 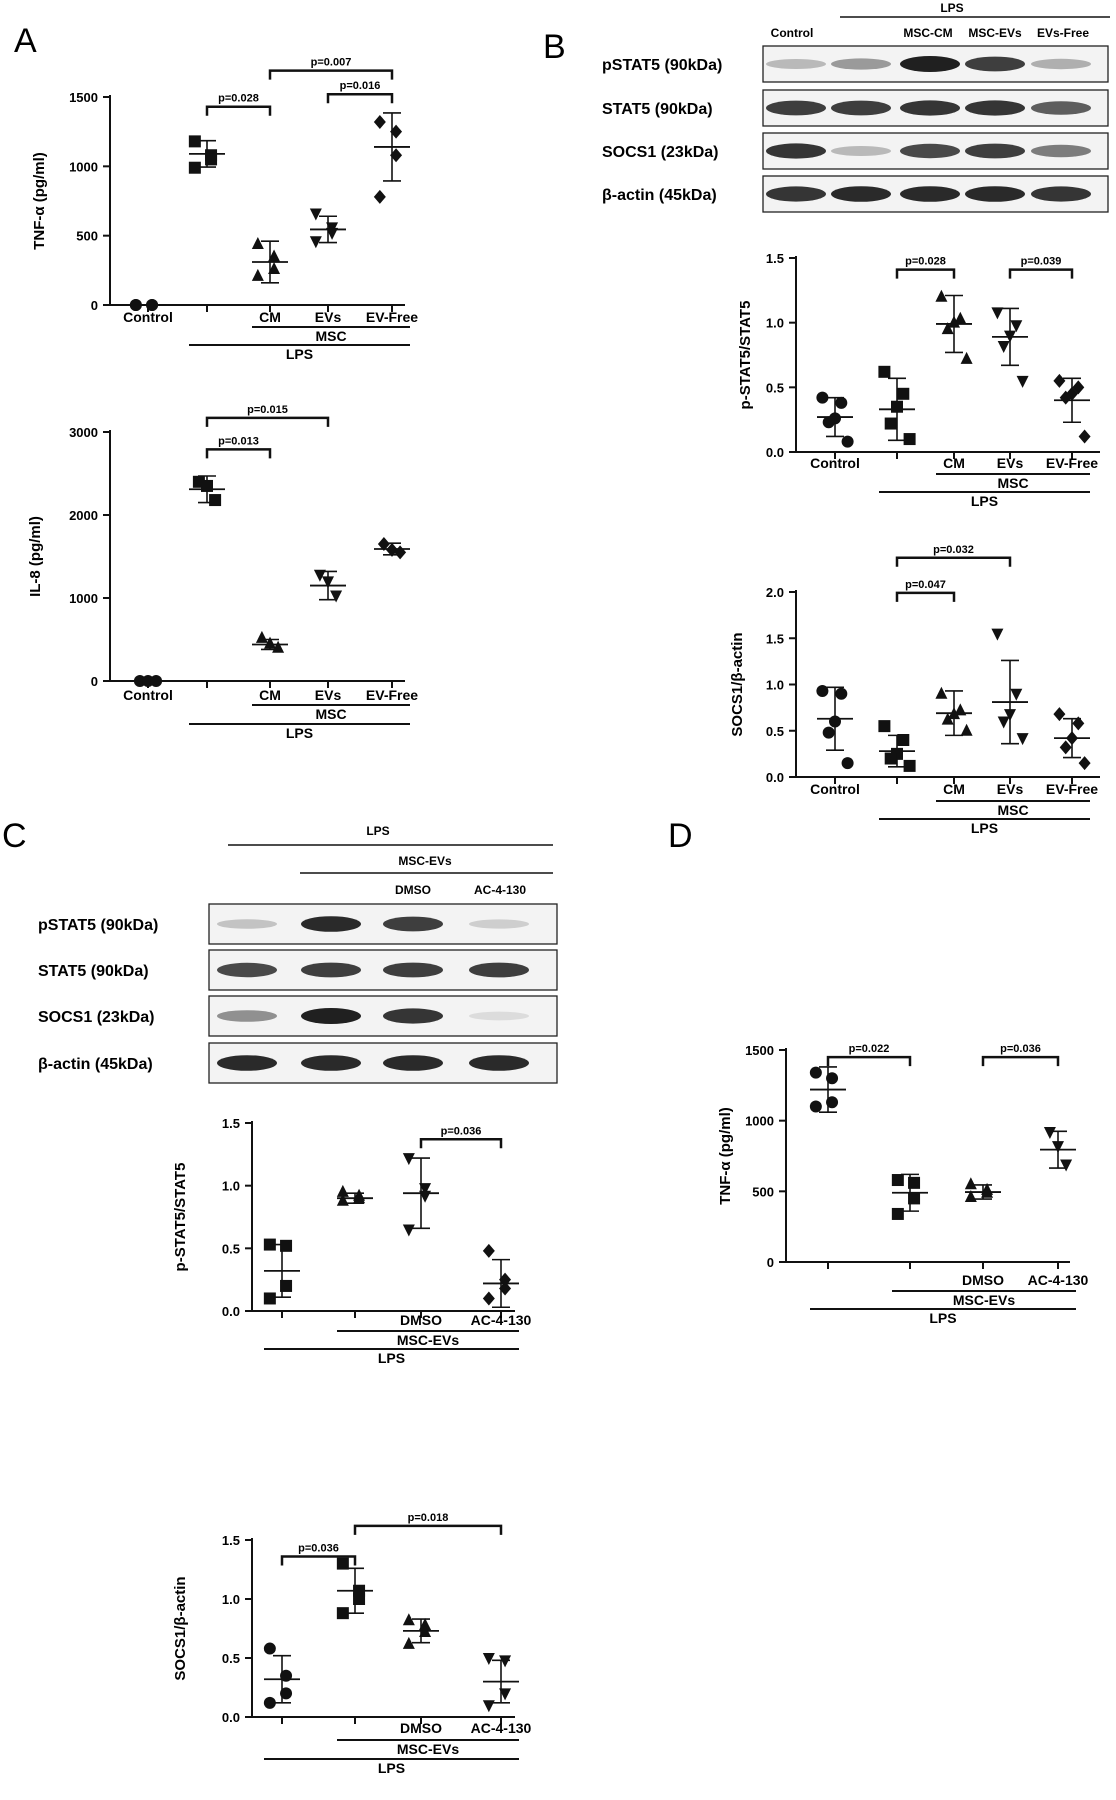 I want to click on panel-label-d: D, so click(x=680, y=836).